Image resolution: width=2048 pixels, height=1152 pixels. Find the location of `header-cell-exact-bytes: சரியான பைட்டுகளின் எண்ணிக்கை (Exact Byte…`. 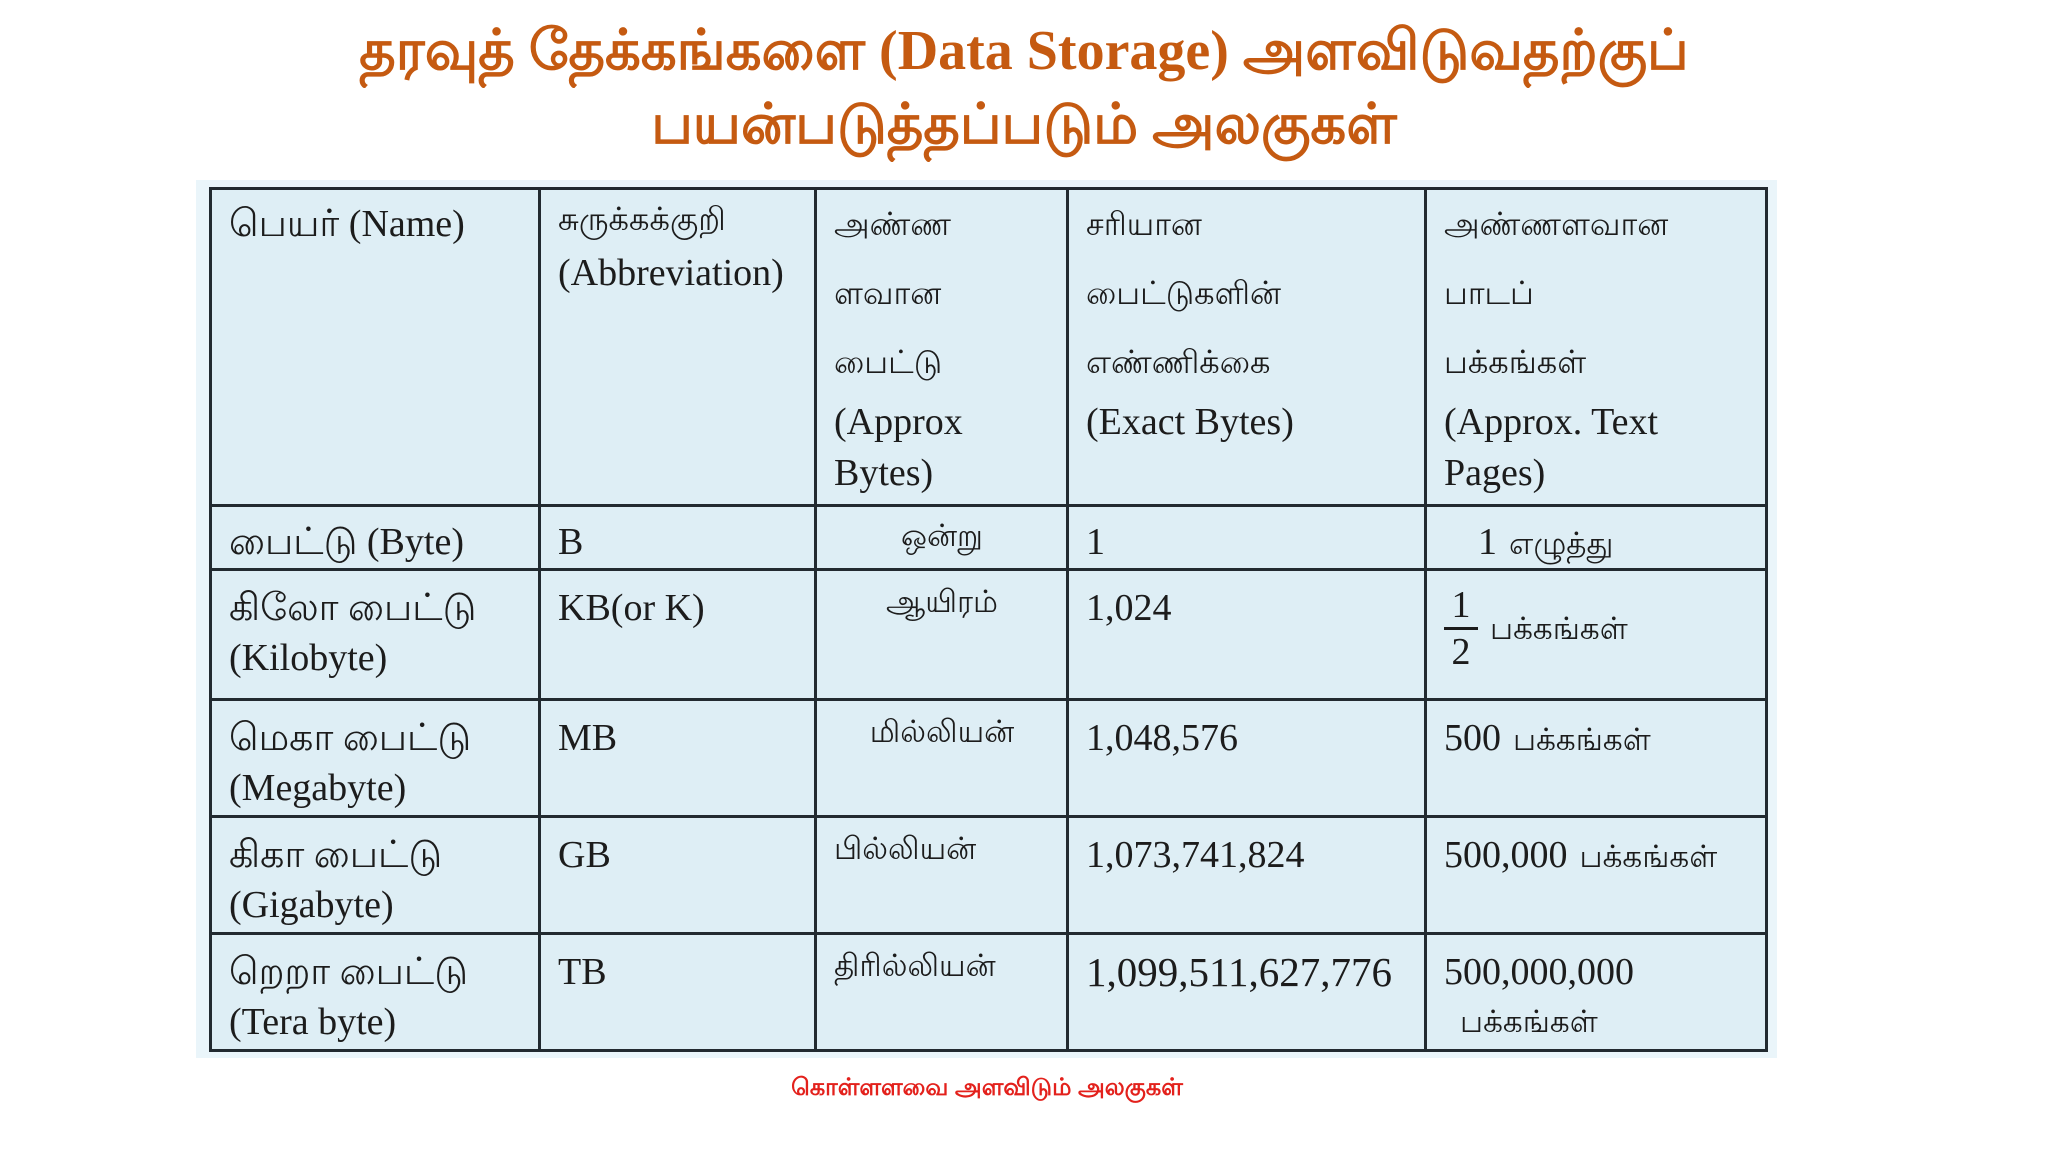

header-cell-exact-bytes: சரியான பைட்டுகளின் எண்ணிக்கை (Exact Byte… is located at coordinates (1246, 347).